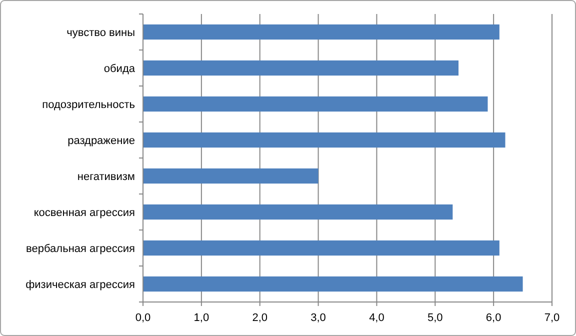 Image resolution: width=576 pixels, height=336 pixels. I want to click on y-tick-label: физическая агрессия, so click(81, 284).